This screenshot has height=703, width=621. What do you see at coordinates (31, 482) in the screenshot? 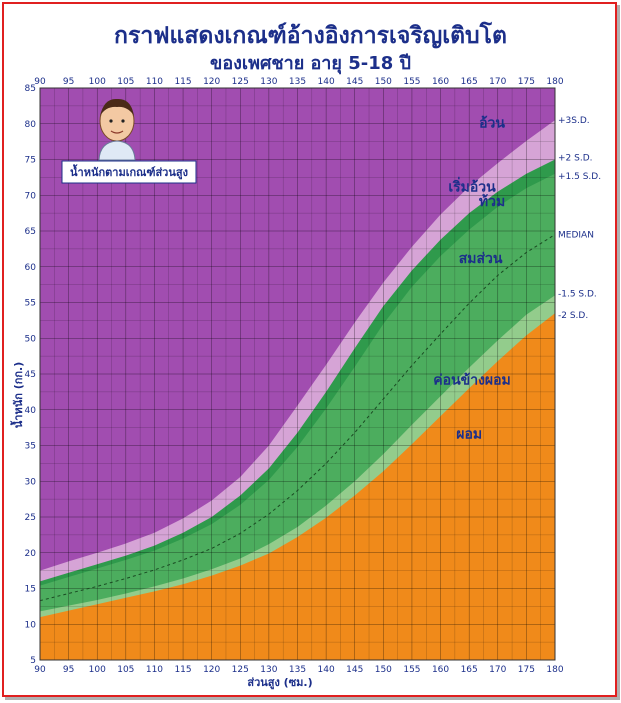
I see `y-tick-label: 30` at bounding box center [31, 482].